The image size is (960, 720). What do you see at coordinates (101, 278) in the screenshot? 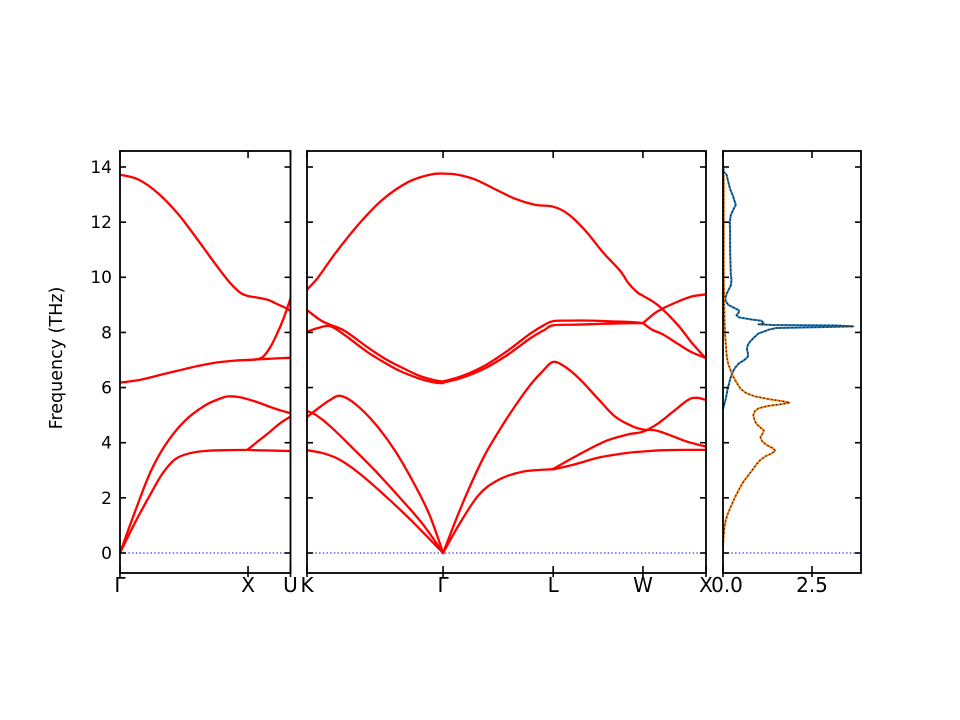
I see `y-tick-label: 10` at bounding box center [101, 278].